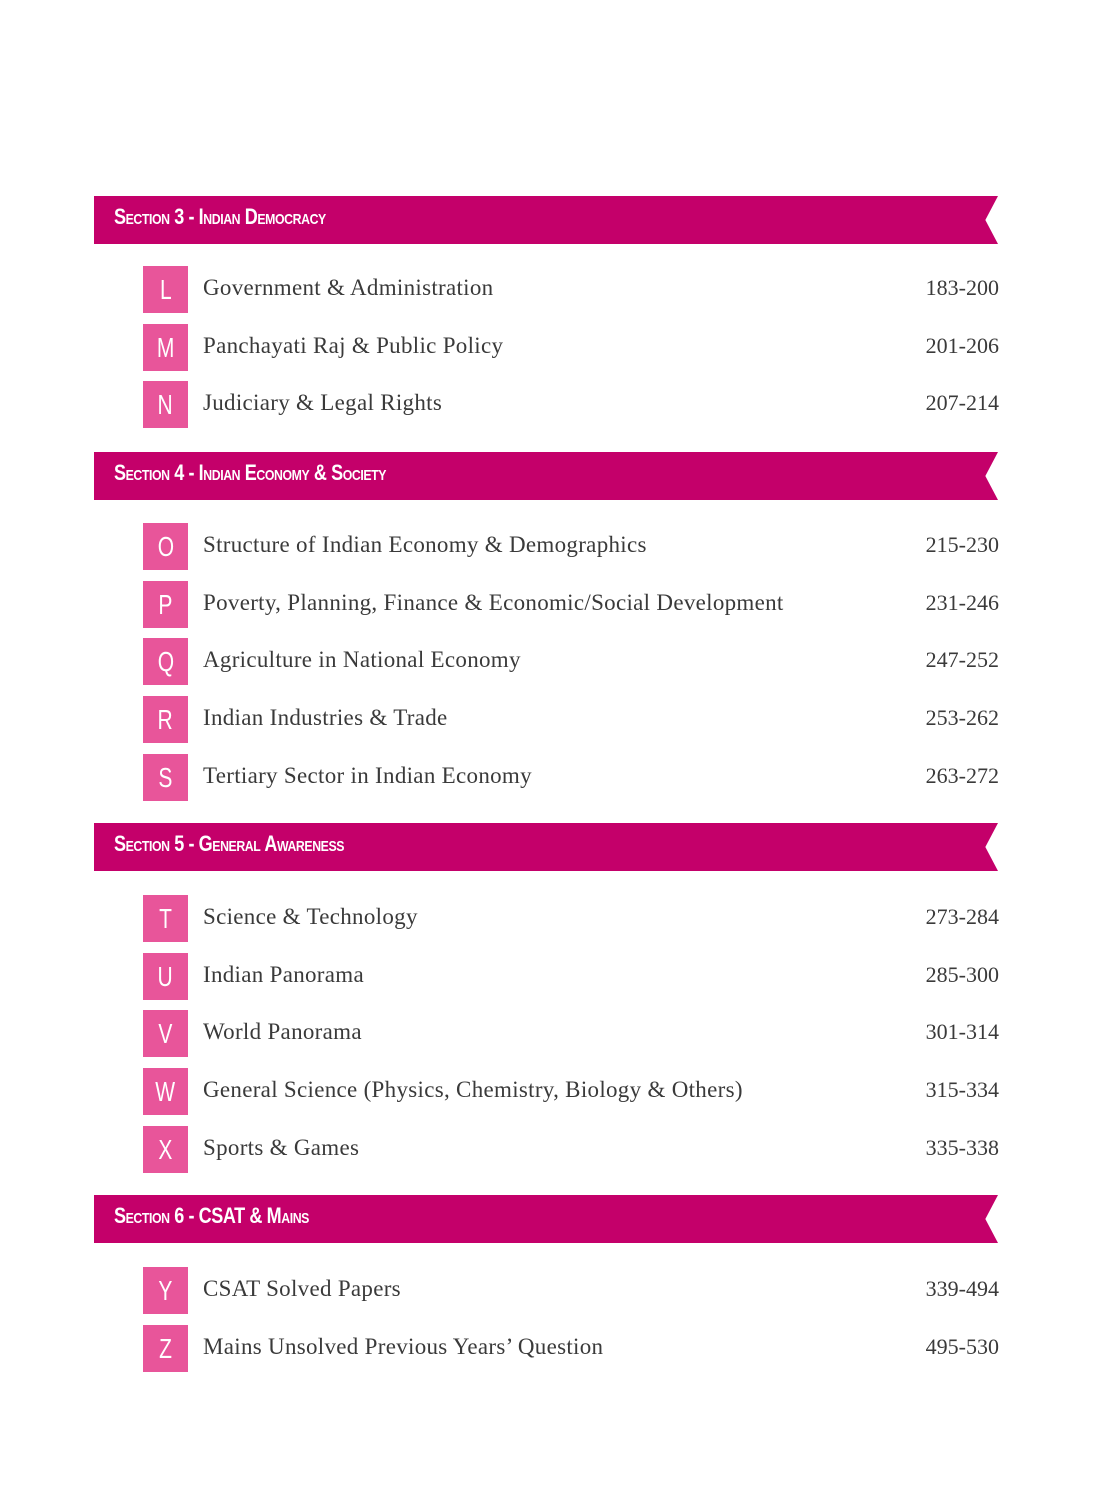  Describe the element at coordinates (165, 777) in the screenshot. I see `chapter-letter-badge: S` at that location.